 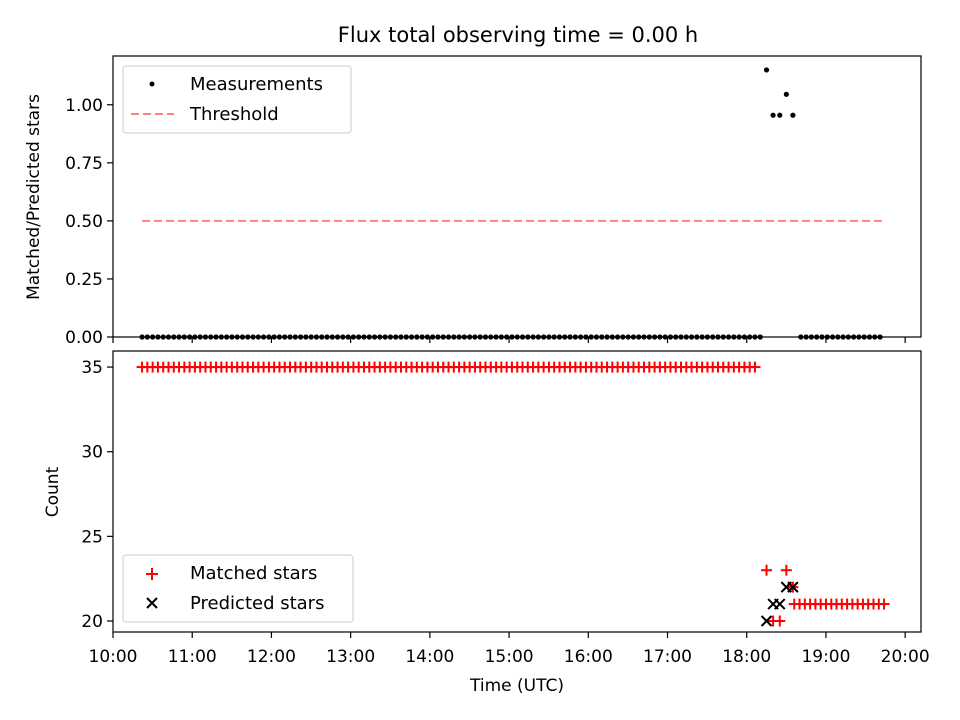 I want to click on xtick-label: 17:00, so click(x=667, y=657).